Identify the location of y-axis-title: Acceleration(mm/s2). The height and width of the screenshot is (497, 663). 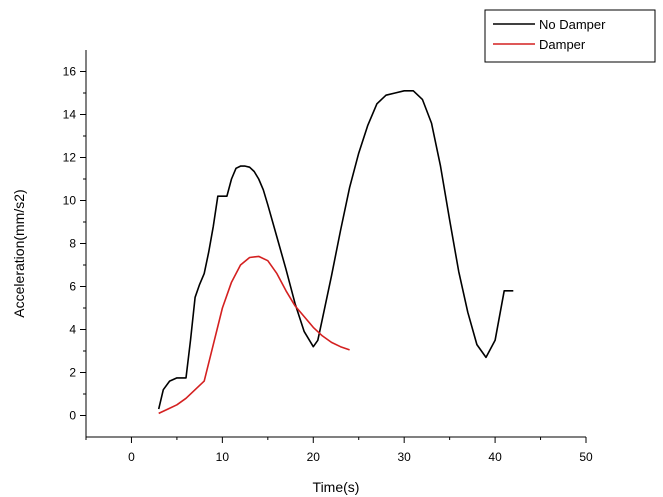
(19, 253).